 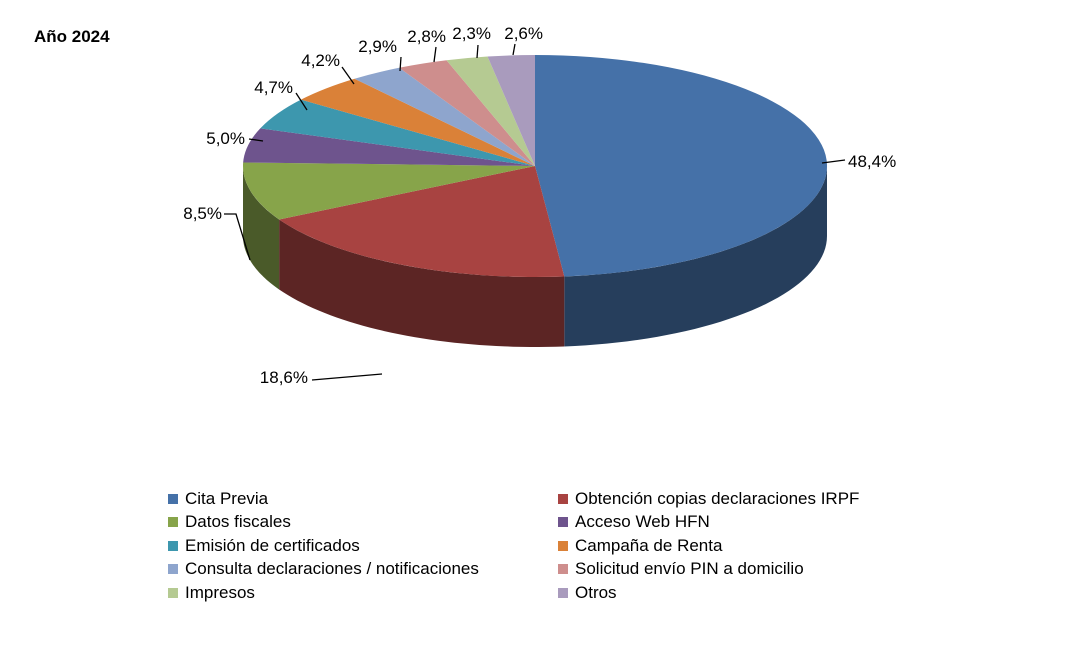 I want to click on data-label-7: 2,8%, so click(x=426, y=36).